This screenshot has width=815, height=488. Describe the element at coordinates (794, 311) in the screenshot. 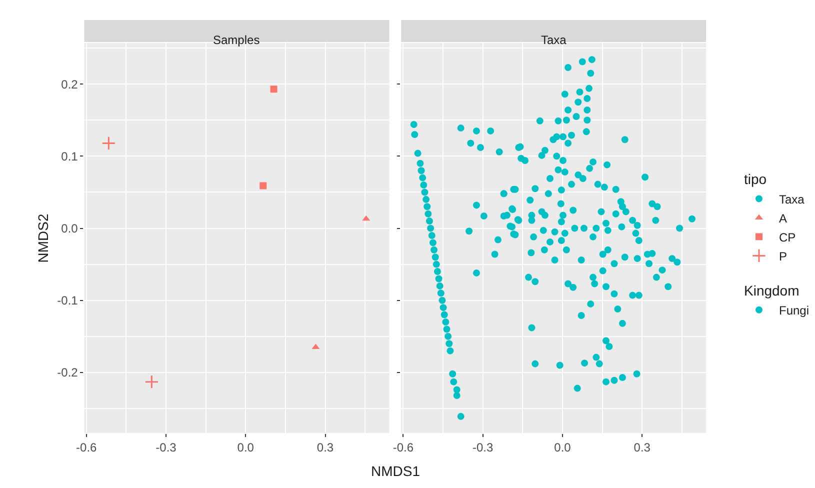

I see `legend-label: Fungi` at that location.